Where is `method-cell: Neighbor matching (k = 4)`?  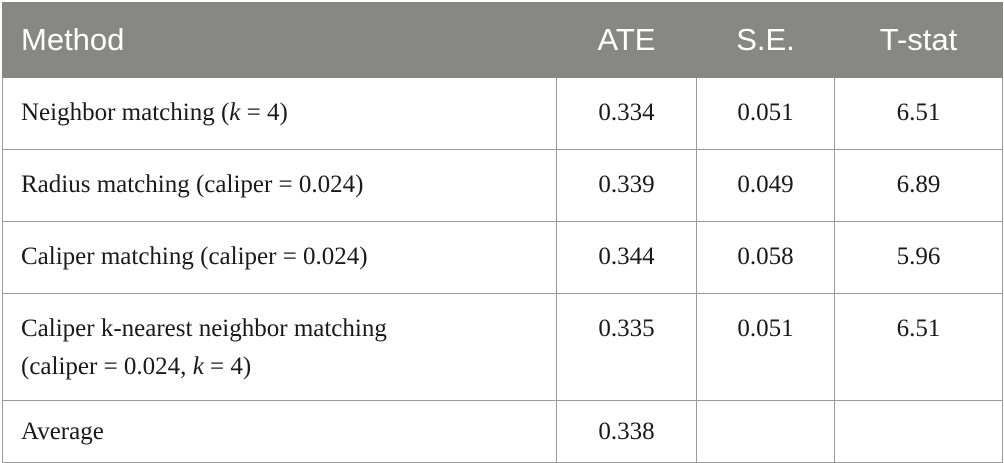 method-cell: Neighbor matching (k = 4) is located at coordinates (279, 113).